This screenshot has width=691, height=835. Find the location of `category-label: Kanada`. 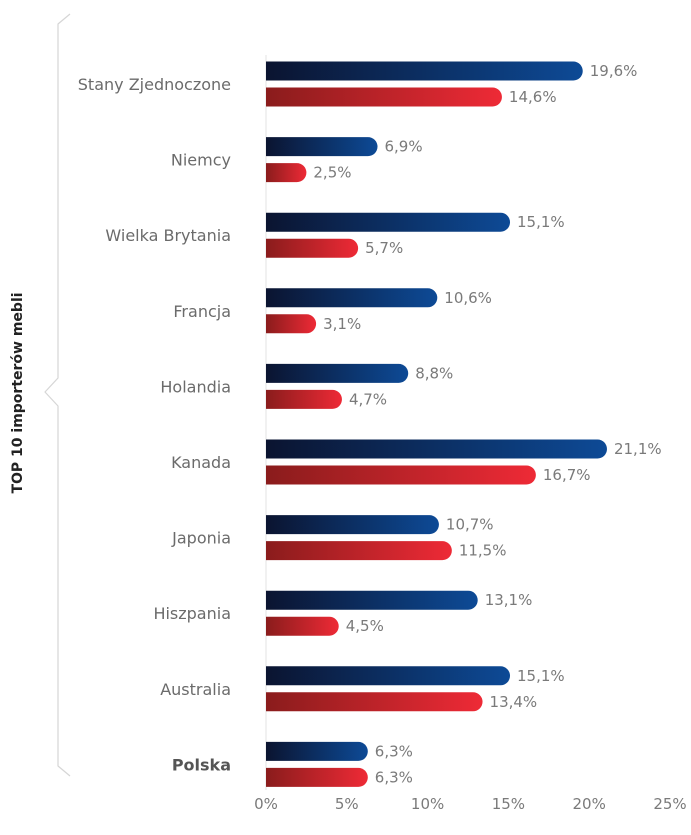

category-label: Kanada is located at coordinates (201, 462).